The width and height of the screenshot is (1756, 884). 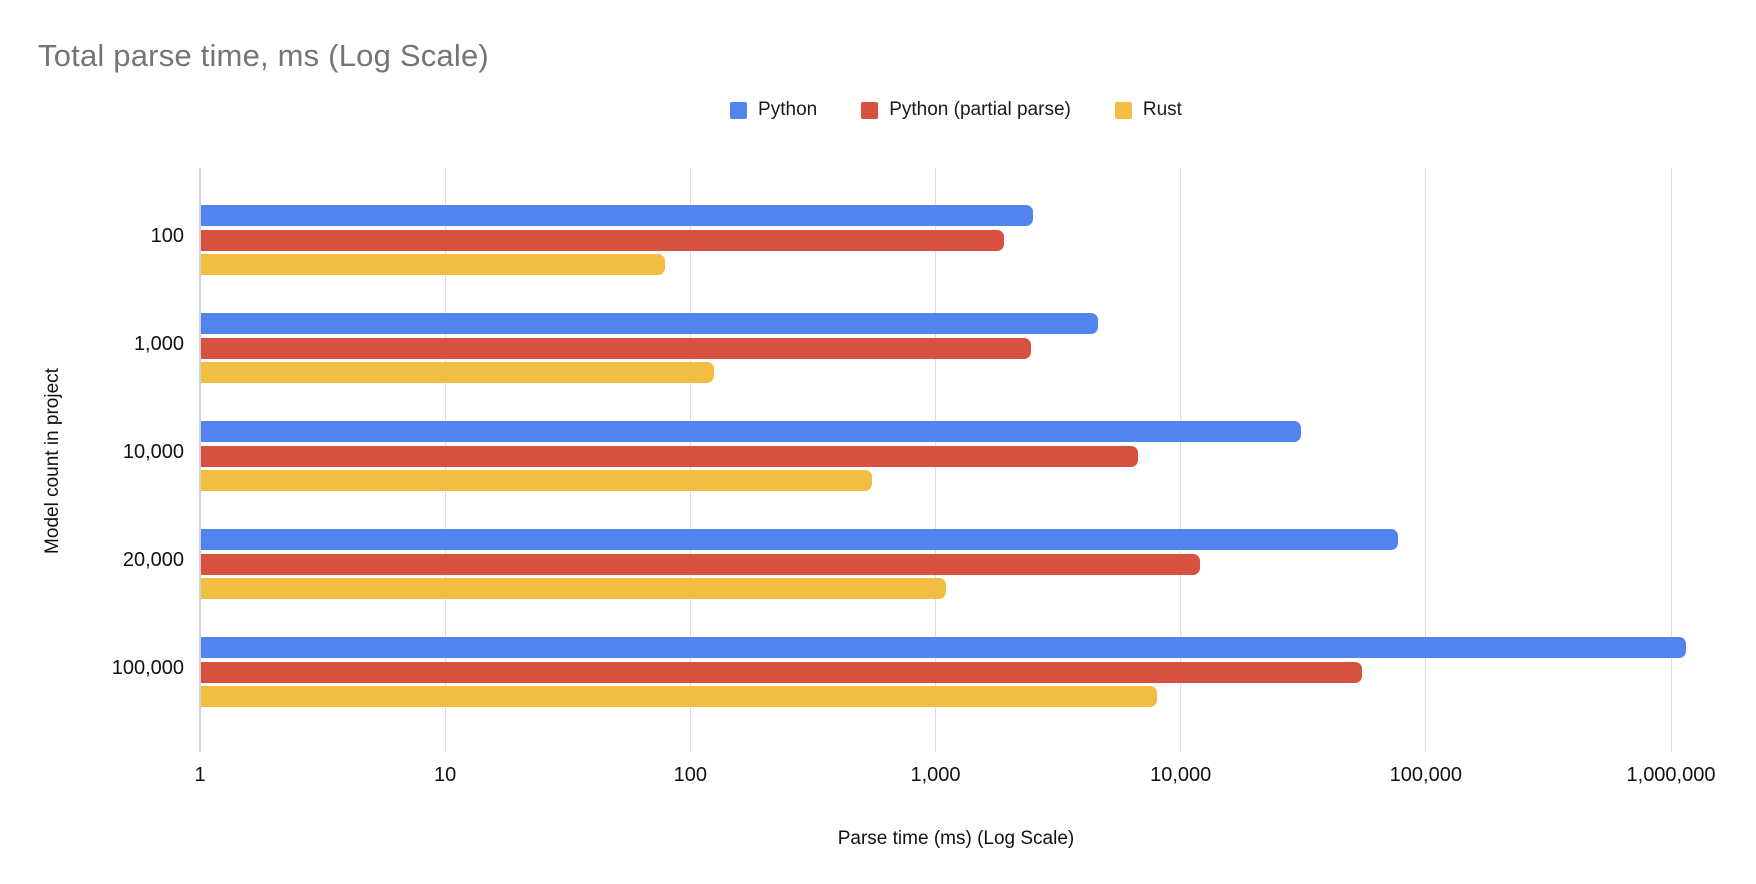 What do you see at coordinates (980, 109) in the screenshot?
I see `legend-label-python-partial: Python (partial parse)` at bounding box center [980, 109].